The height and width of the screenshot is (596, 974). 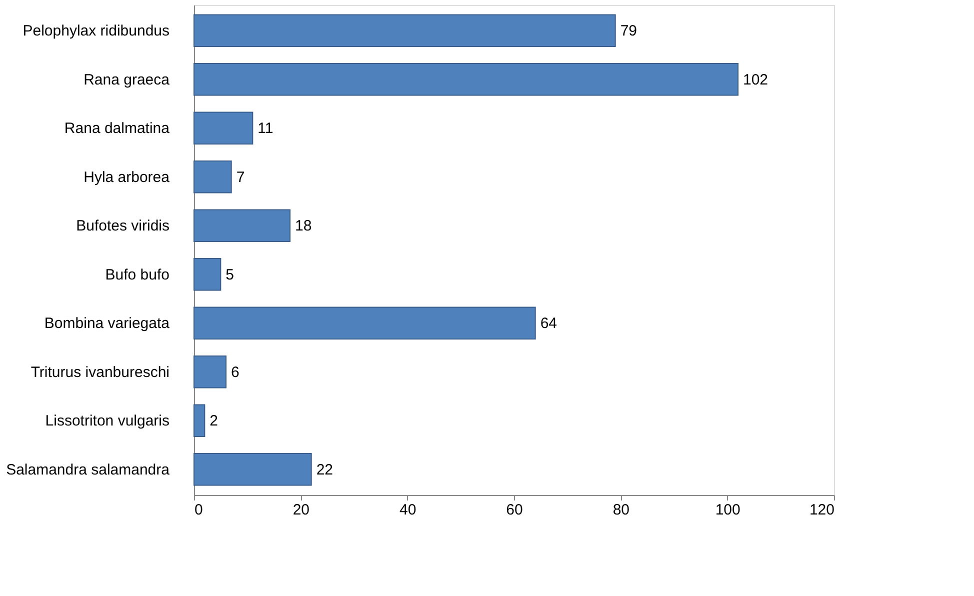 What do you see at coordinates (107, 323) in the screenshot?
I see `y-tick-label: Bombina variegata` at bounding box center [107, 323].